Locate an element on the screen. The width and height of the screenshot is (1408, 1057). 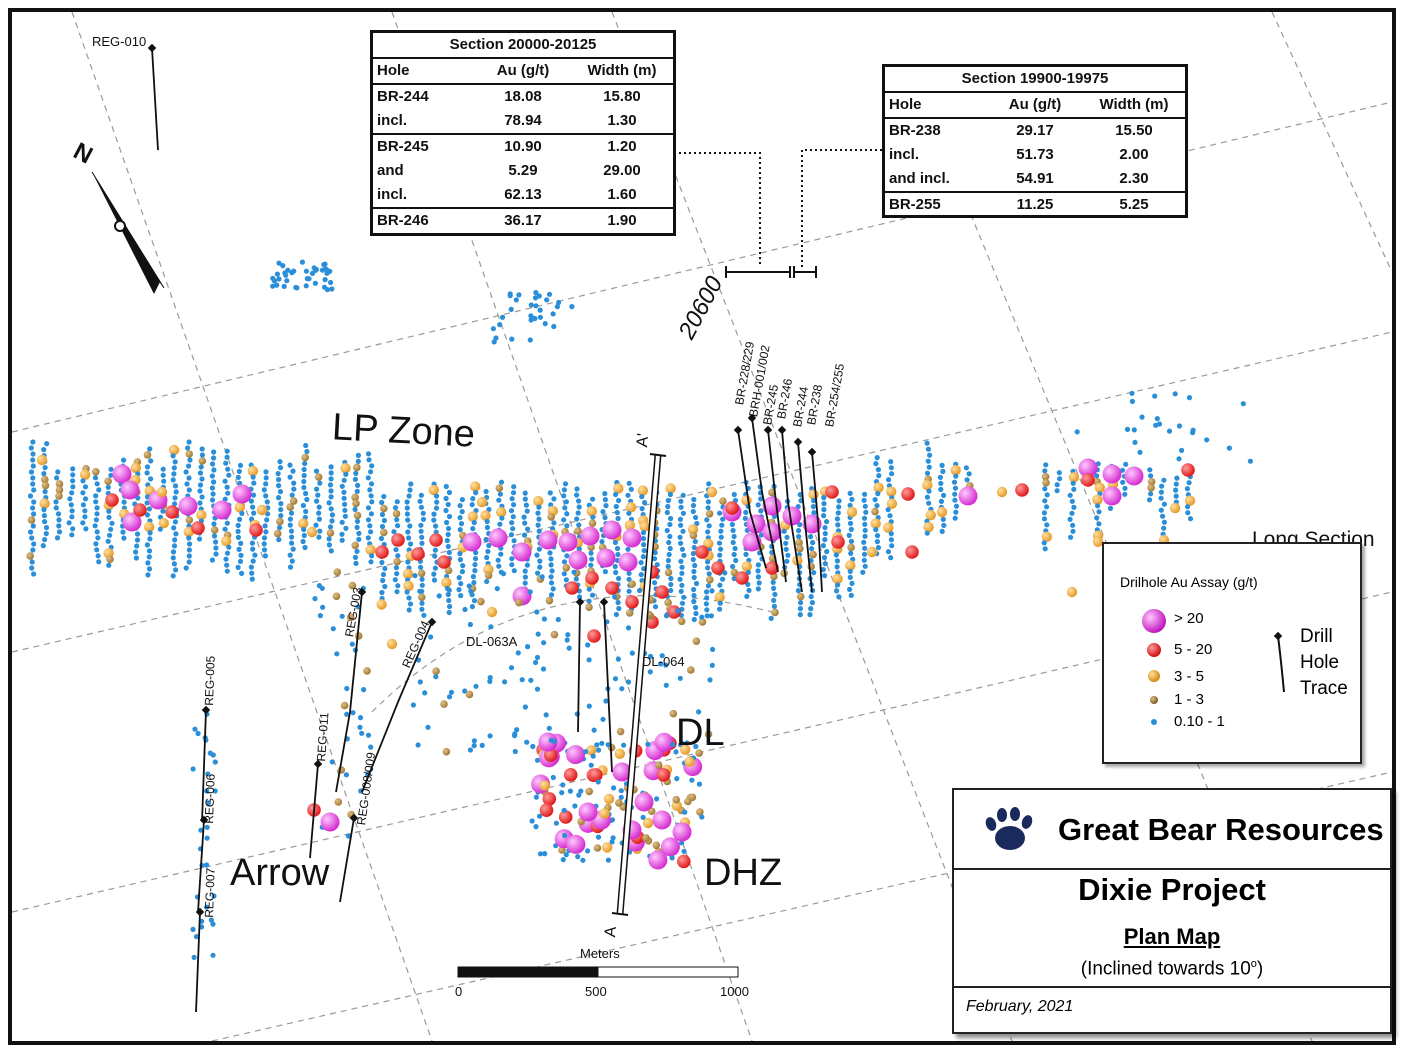
section-line-a-a-prime is located at coordinates (639, 684).